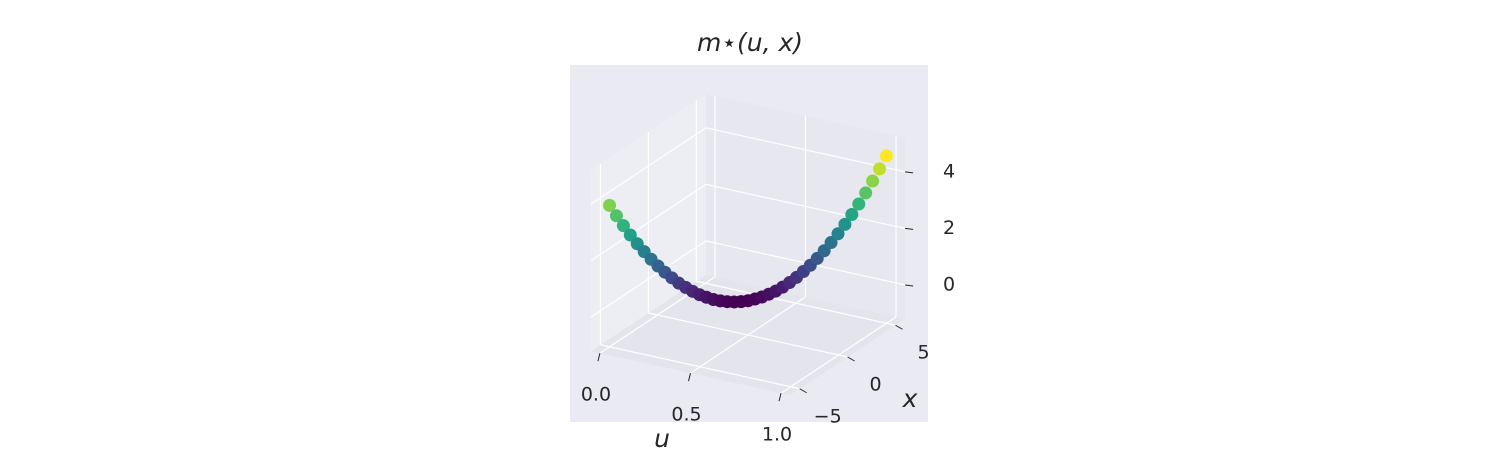 This screenshot has height=454, width=1500. What do you see at coordinates (828, 416) in the screenshot?
I see `x-tick-label: −5` at bounding box center [828, 416].